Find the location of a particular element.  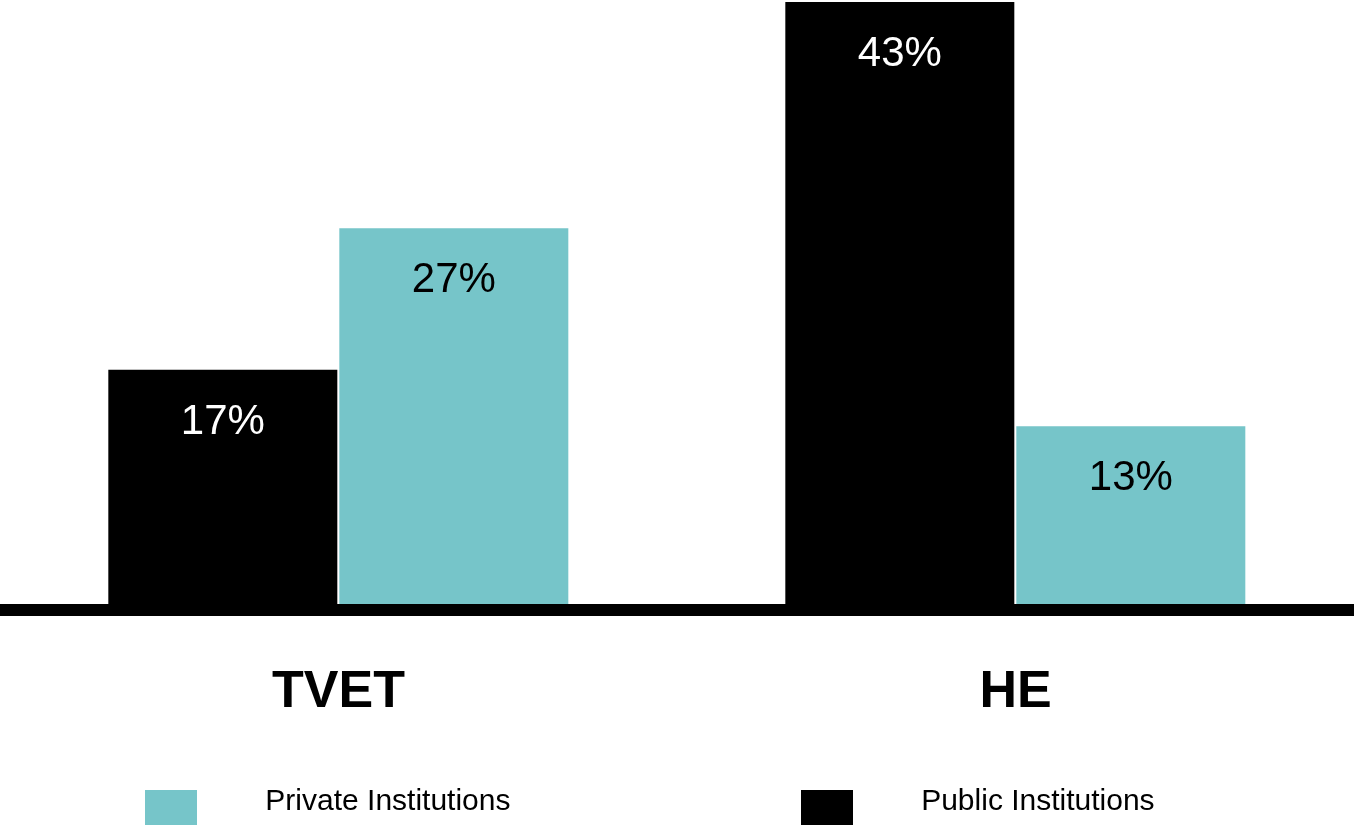

data-label: 27% is located at coordinates (453, 278).